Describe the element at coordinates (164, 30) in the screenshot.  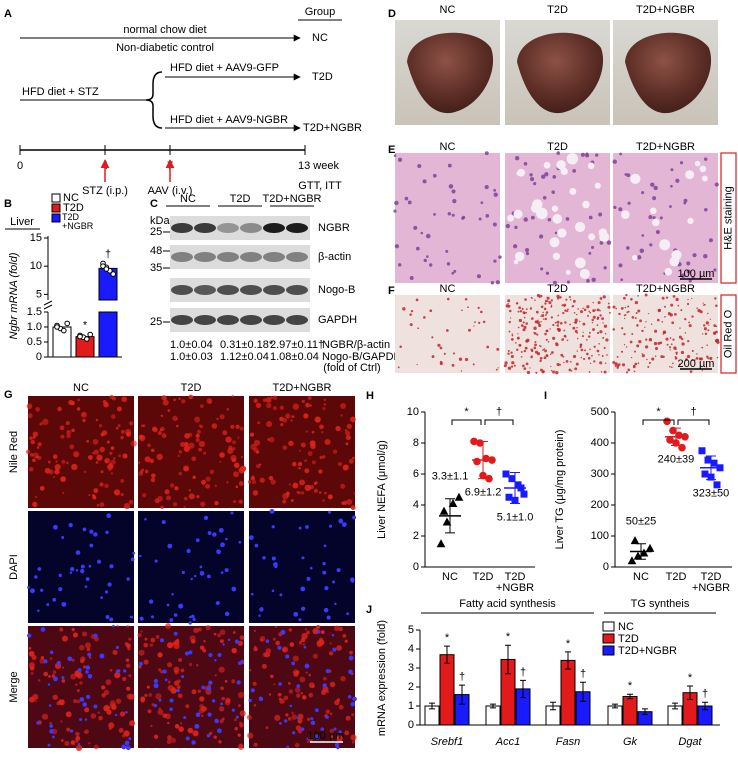
I see `diet-label: normal chow diet` at that location.